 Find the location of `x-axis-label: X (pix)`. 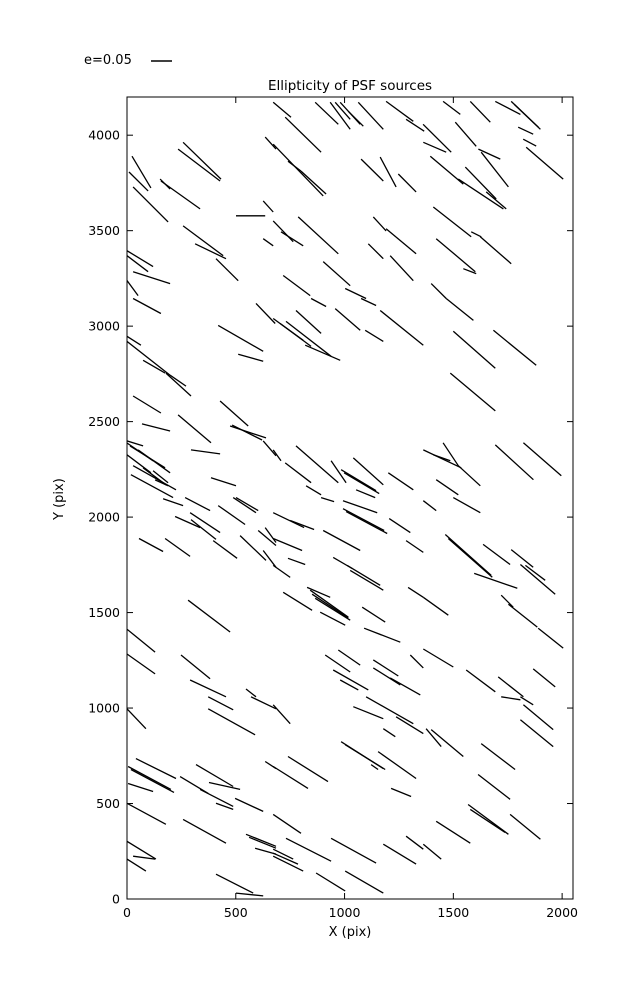

x-axis-label: X (pix) is located at coordinates (350, 932).